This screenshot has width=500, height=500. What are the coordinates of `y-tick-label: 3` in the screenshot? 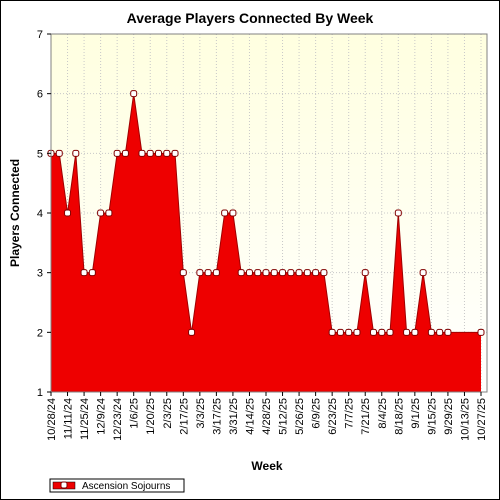 It's located at (40, 274).